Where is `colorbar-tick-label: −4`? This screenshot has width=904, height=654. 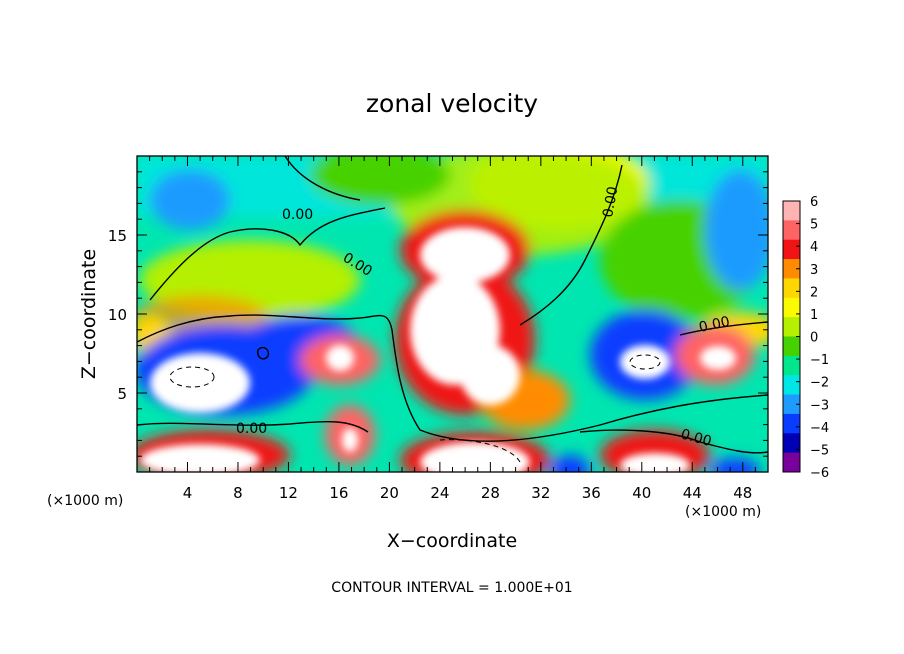
colorbar-tick-label: −4 is located at coordinates (819, 428).